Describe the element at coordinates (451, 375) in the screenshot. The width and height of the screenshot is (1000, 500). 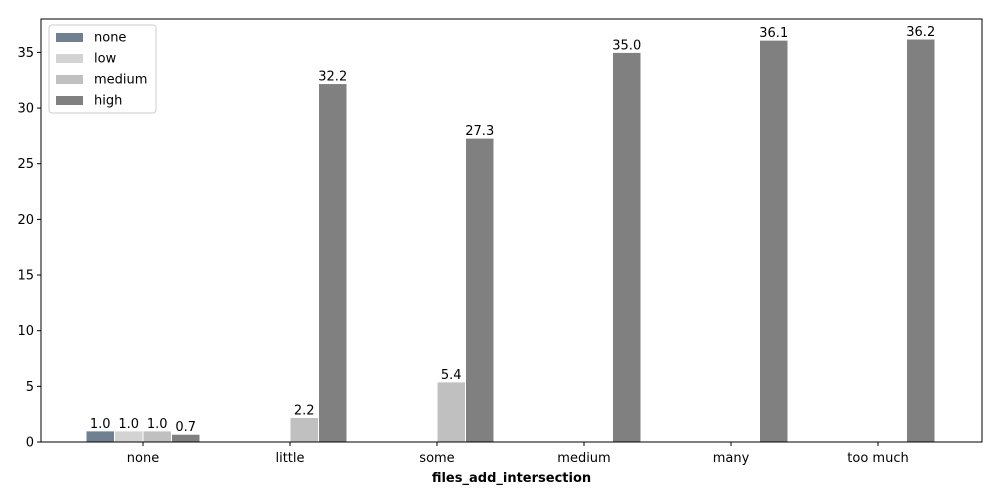
I see `bar-value-label: 5.4` at that location.